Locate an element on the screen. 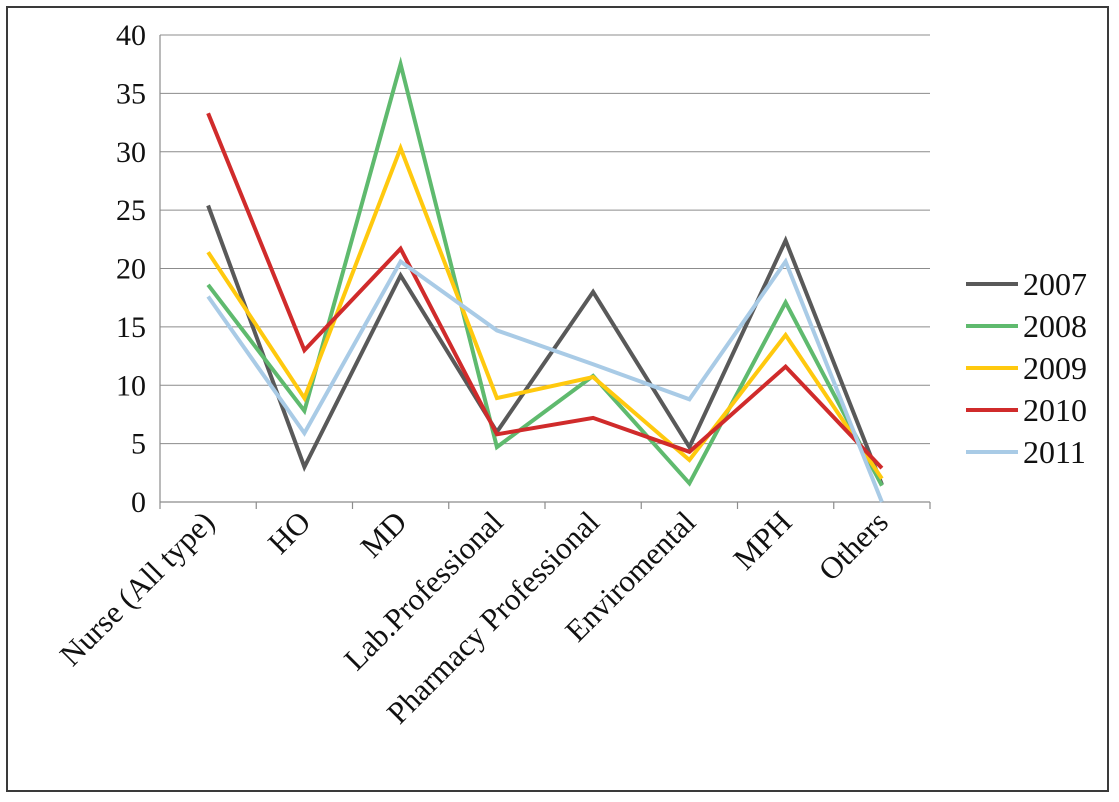 The height and width of the screenshot is (802, 1119). y-axis-tick-labels: 0 5 10 15 20 25 30 35 40 is located at coordinates (131, 269).